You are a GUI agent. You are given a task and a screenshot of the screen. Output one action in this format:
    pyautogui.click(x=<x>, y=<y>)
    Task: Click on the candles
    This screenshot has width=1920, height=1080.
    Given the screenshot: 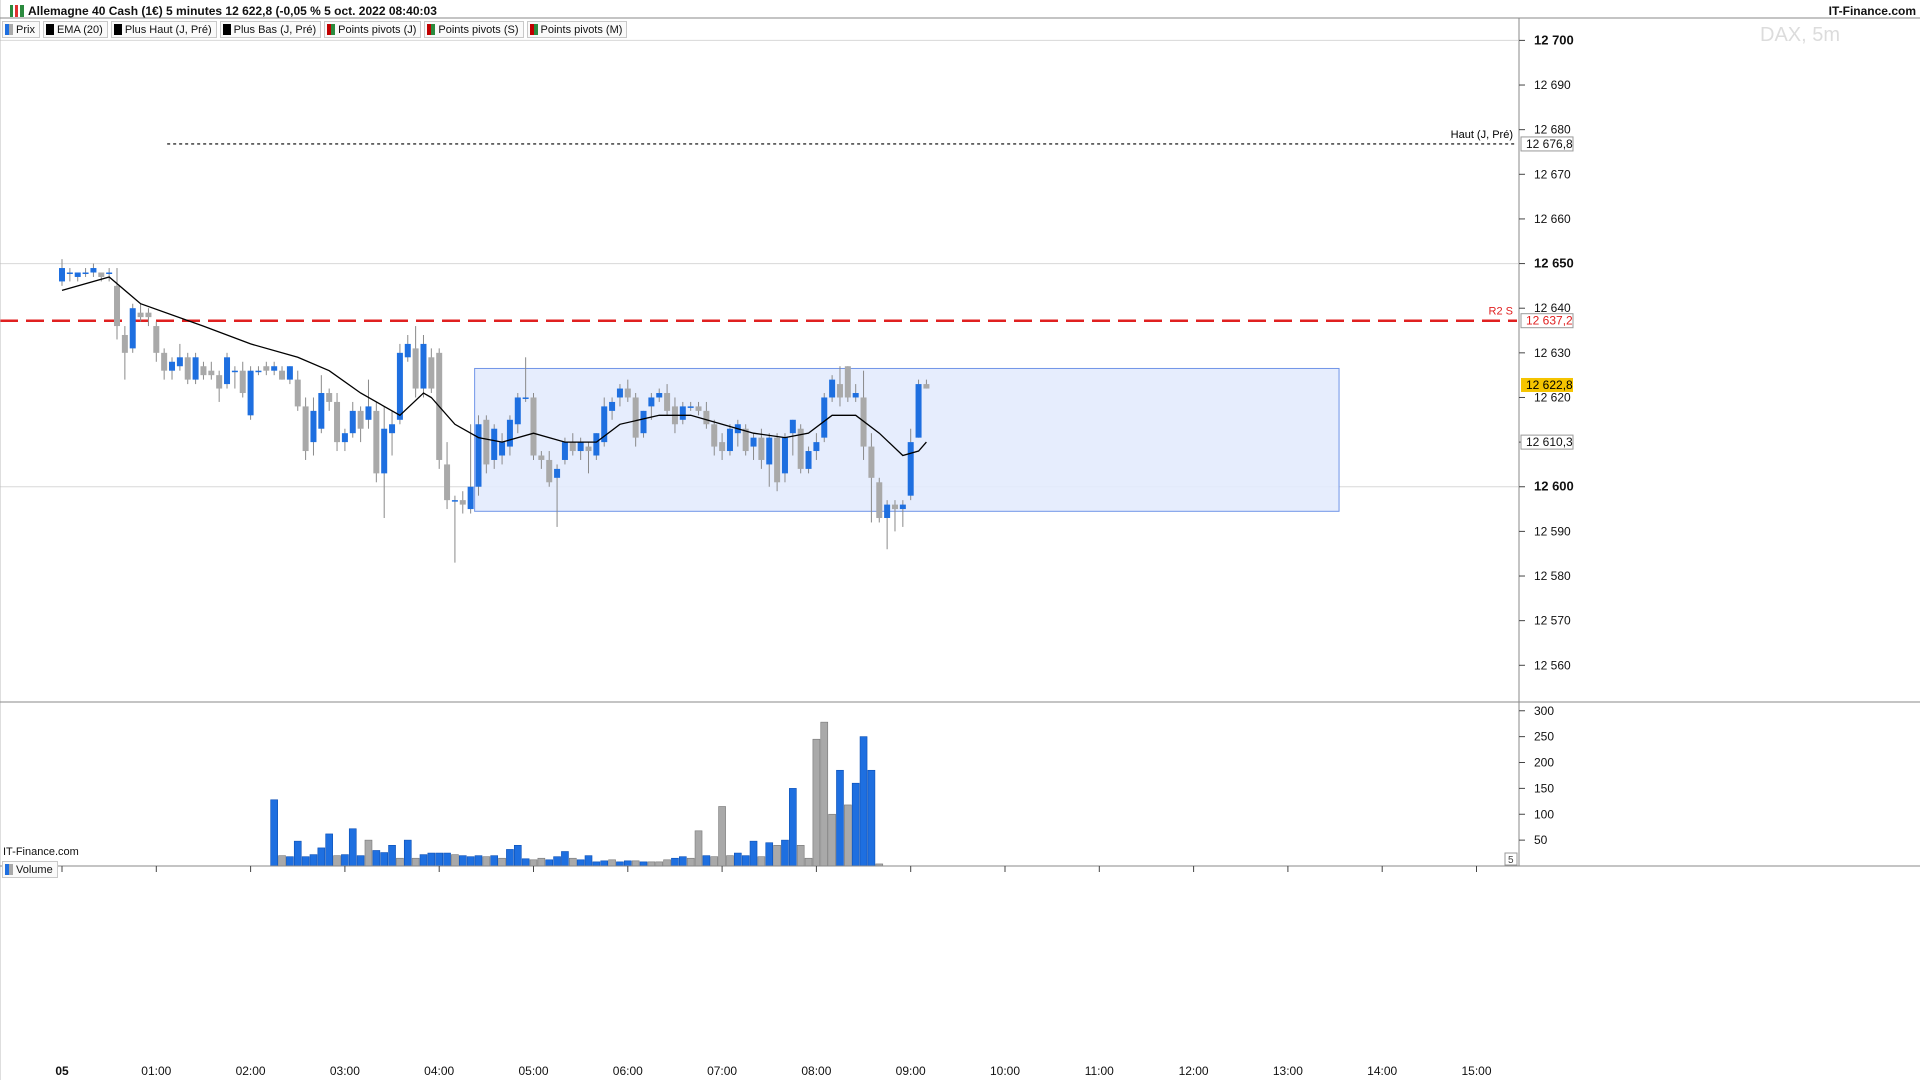 What is the action you would take?
    pyautogui.click(x=494, y=411)
    